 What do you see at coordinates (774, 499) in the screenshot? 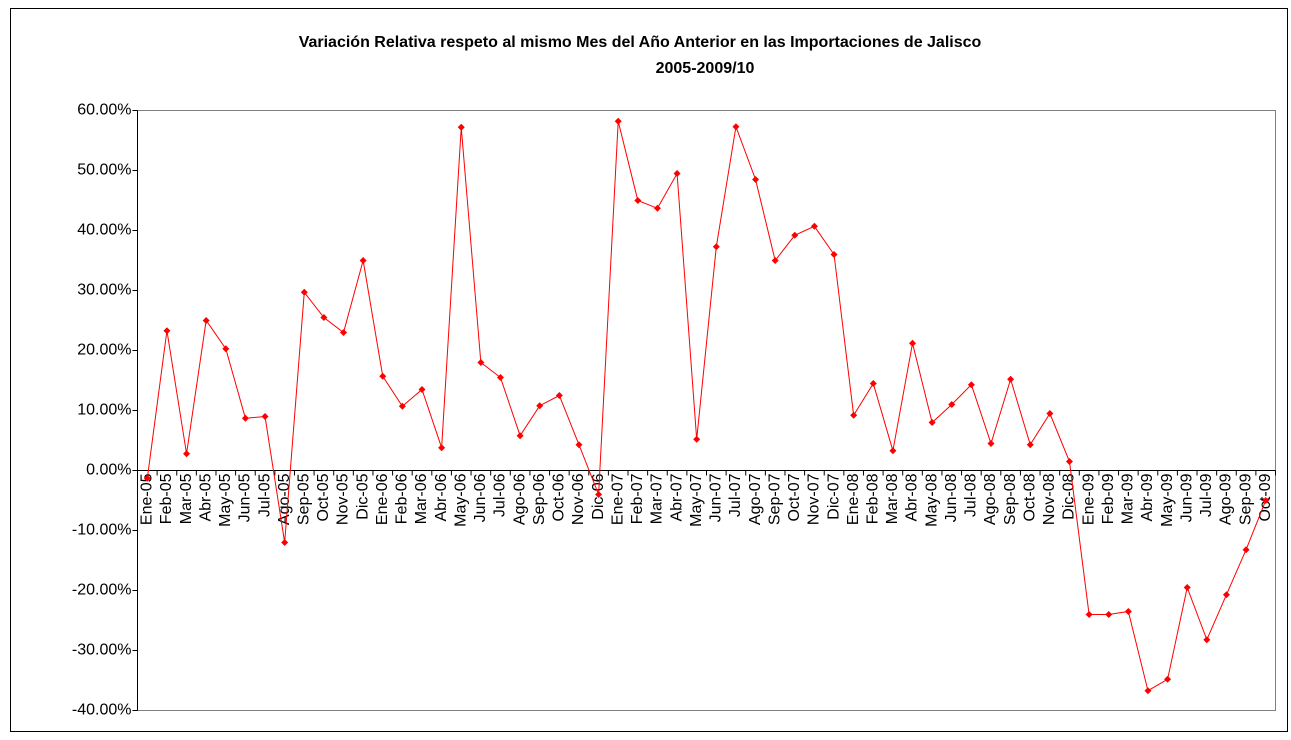
I see `x-tick-label: Sep-07` at bounding box center [774, 499].